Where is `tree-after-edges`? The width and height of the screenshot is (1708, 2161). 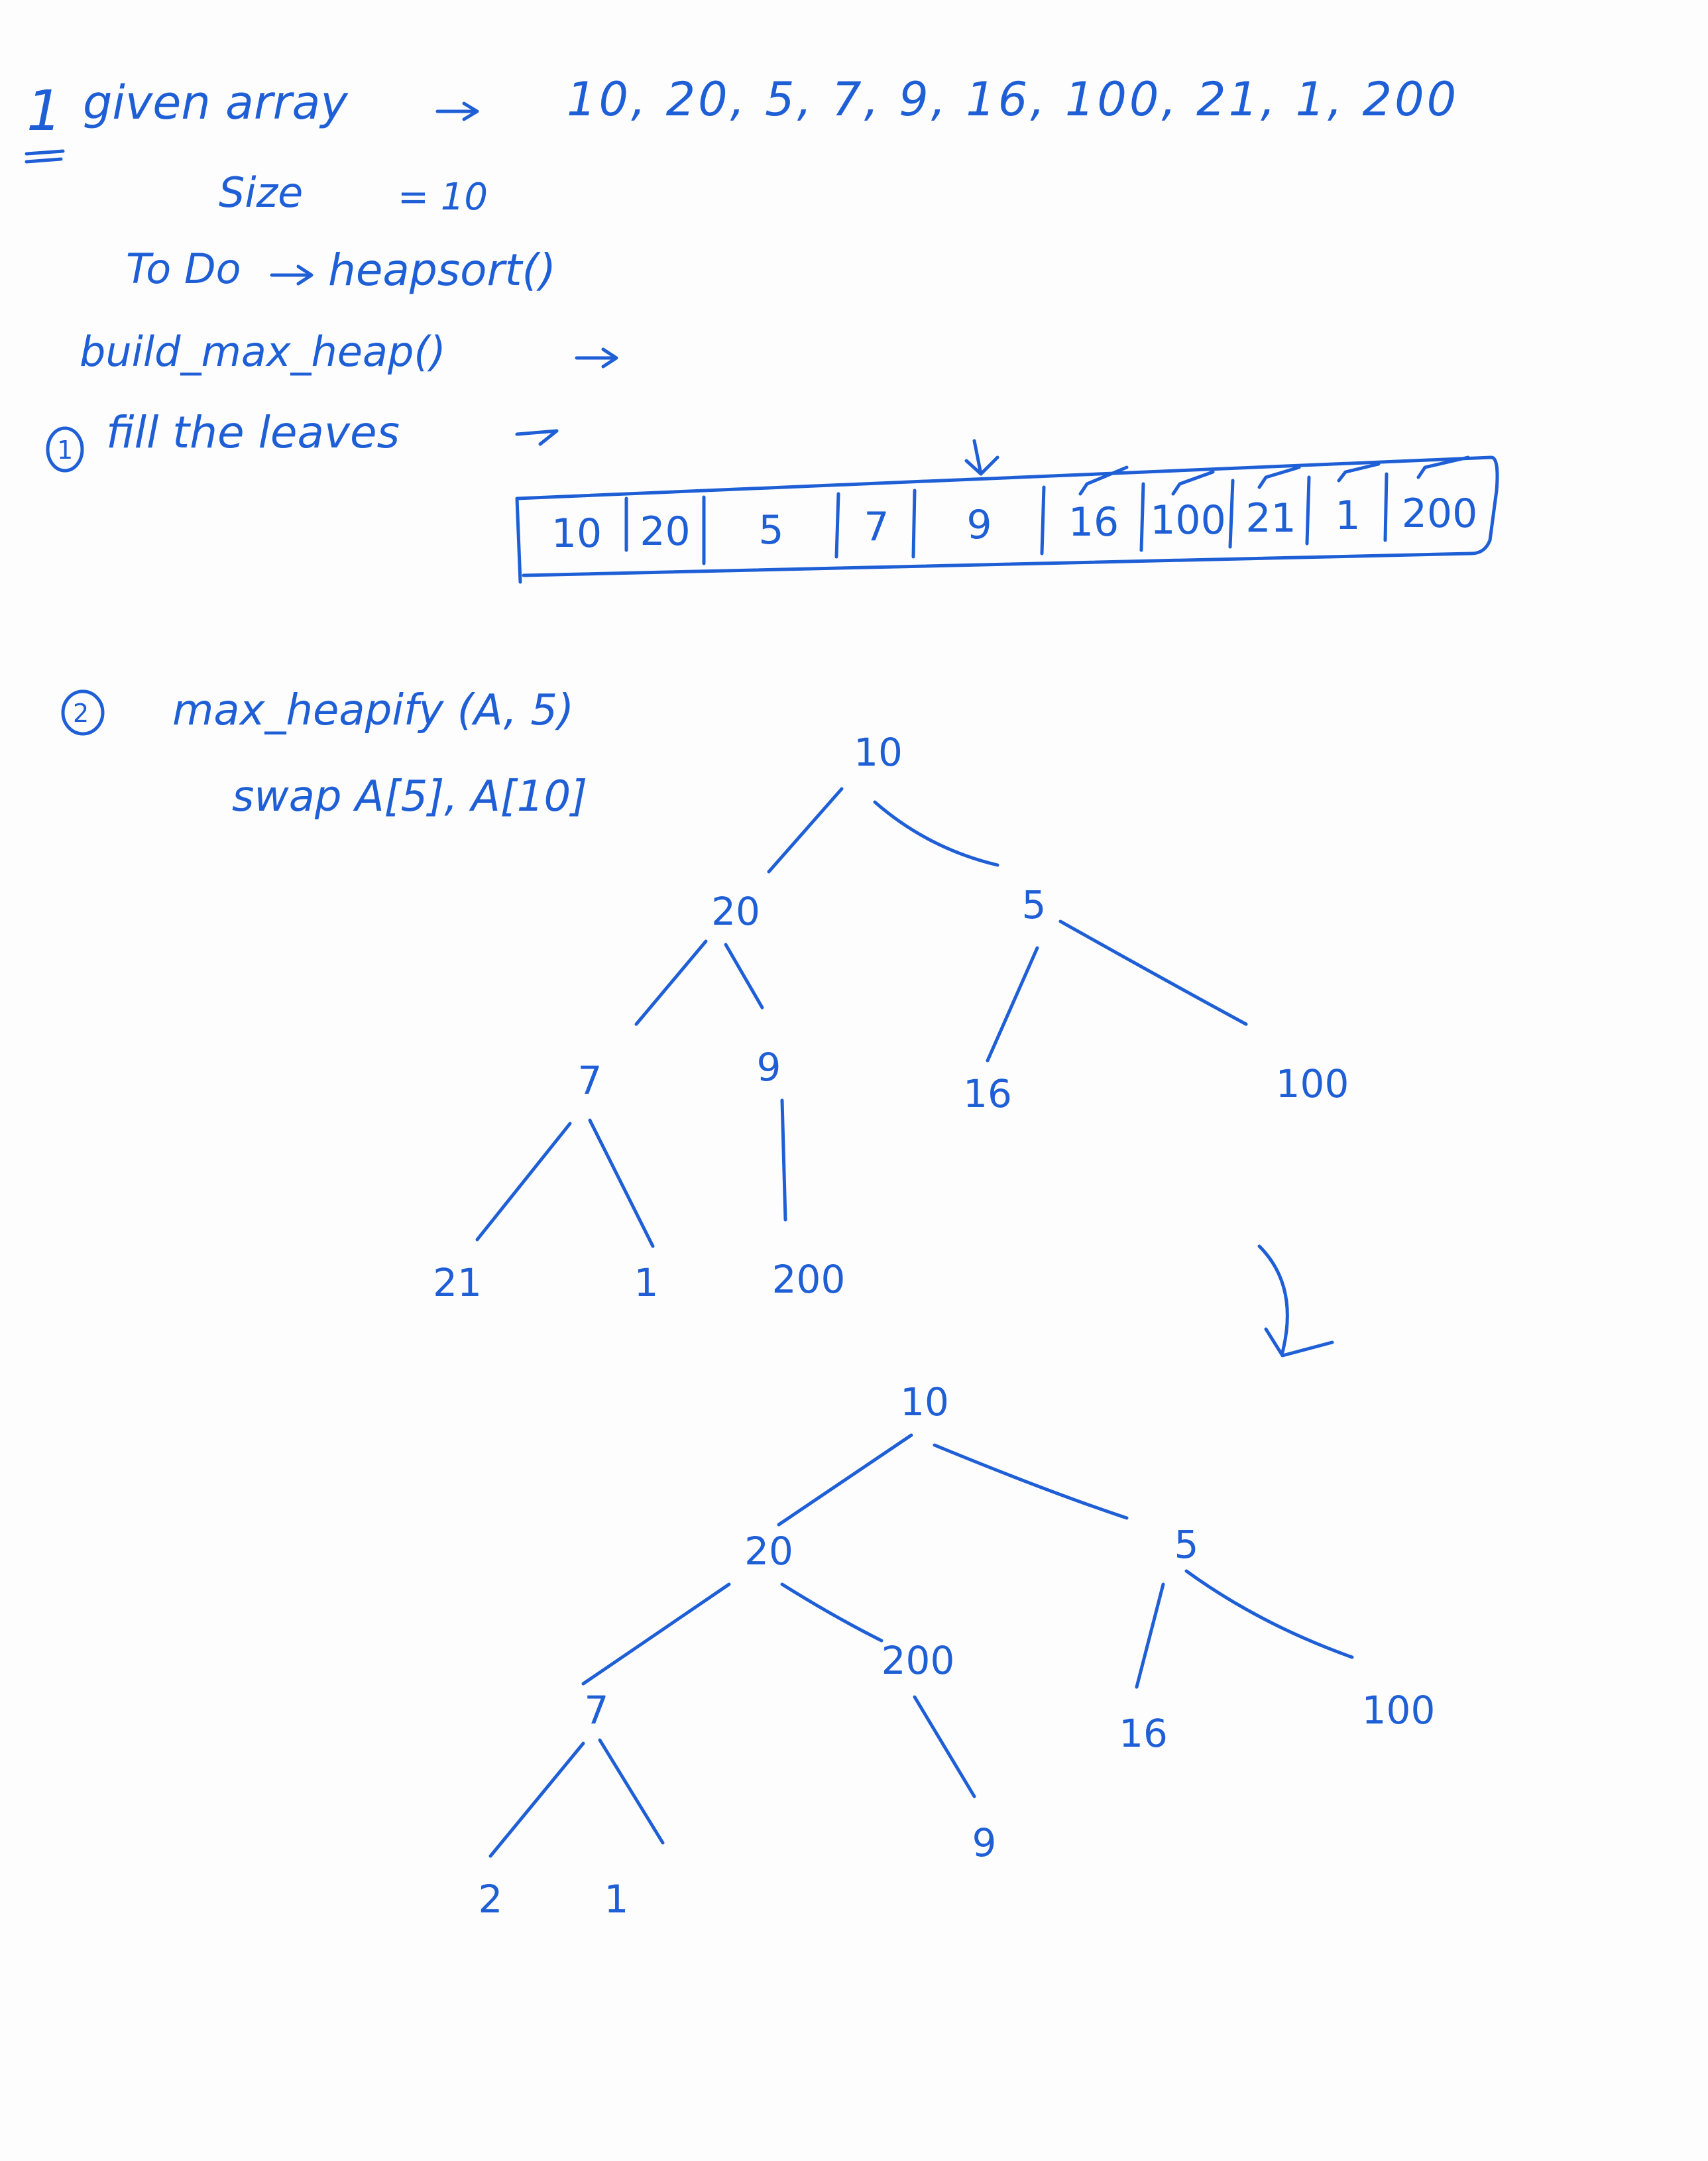 tree-after-edges is located at coordinates (921, 1645).